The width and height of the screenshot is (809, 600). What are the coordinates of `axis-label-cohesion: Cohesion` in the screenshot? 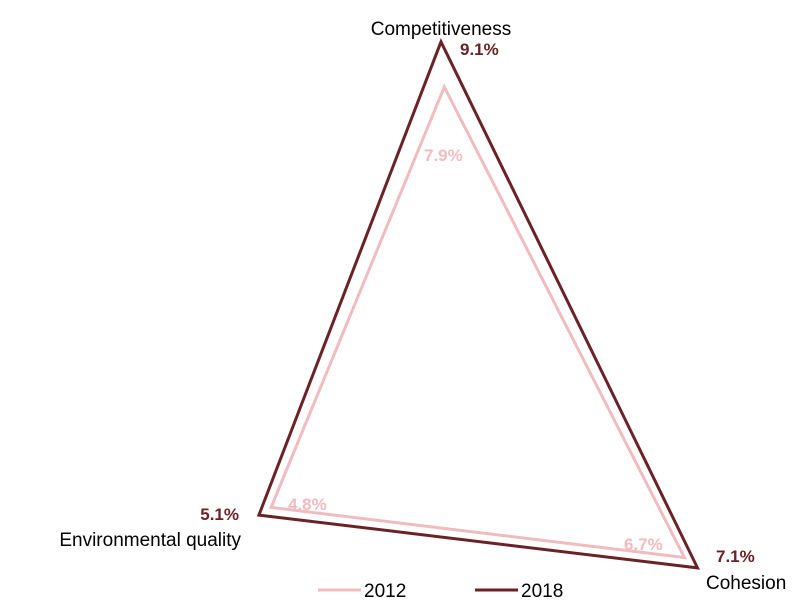 It's located at (746, 583).